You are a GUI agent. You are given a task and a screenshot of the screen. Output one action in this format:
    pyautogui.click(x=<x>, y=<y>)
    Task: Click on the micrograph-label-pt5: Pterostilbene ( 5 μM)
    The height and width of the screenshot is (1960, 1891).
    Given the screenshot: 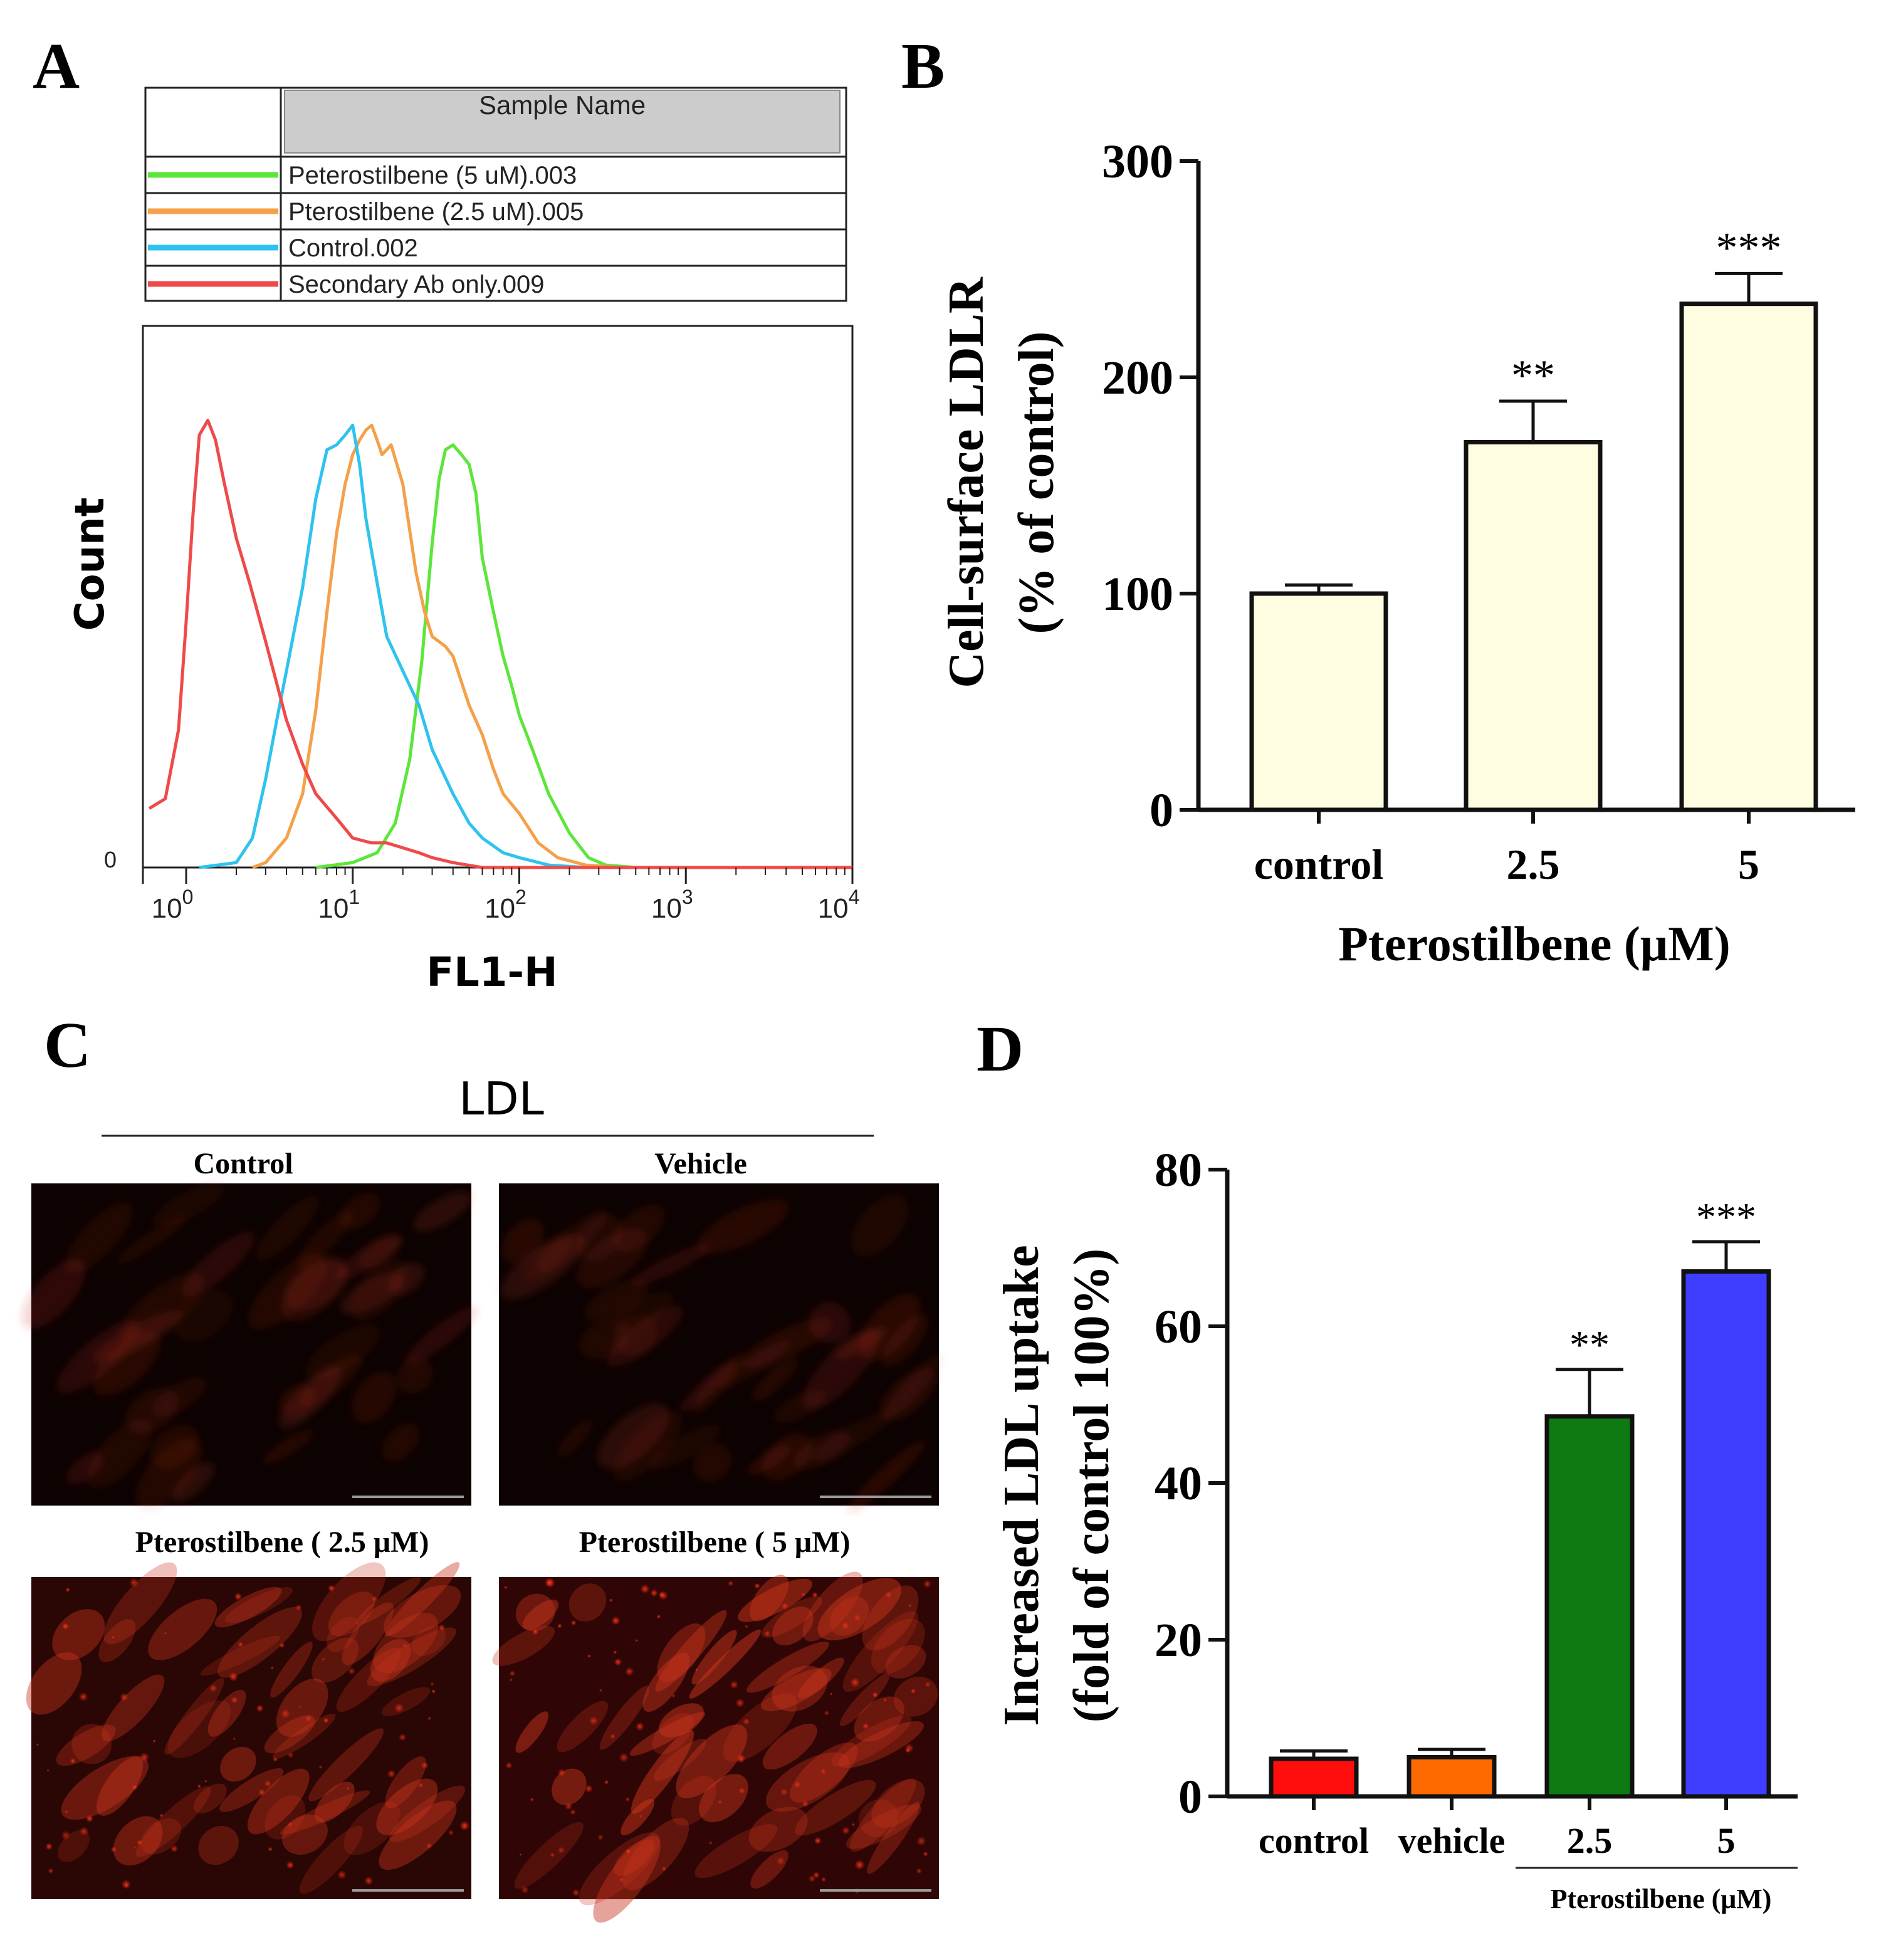 What is the action you would take?
    pyautogui.click(x=715, y=1542)
    